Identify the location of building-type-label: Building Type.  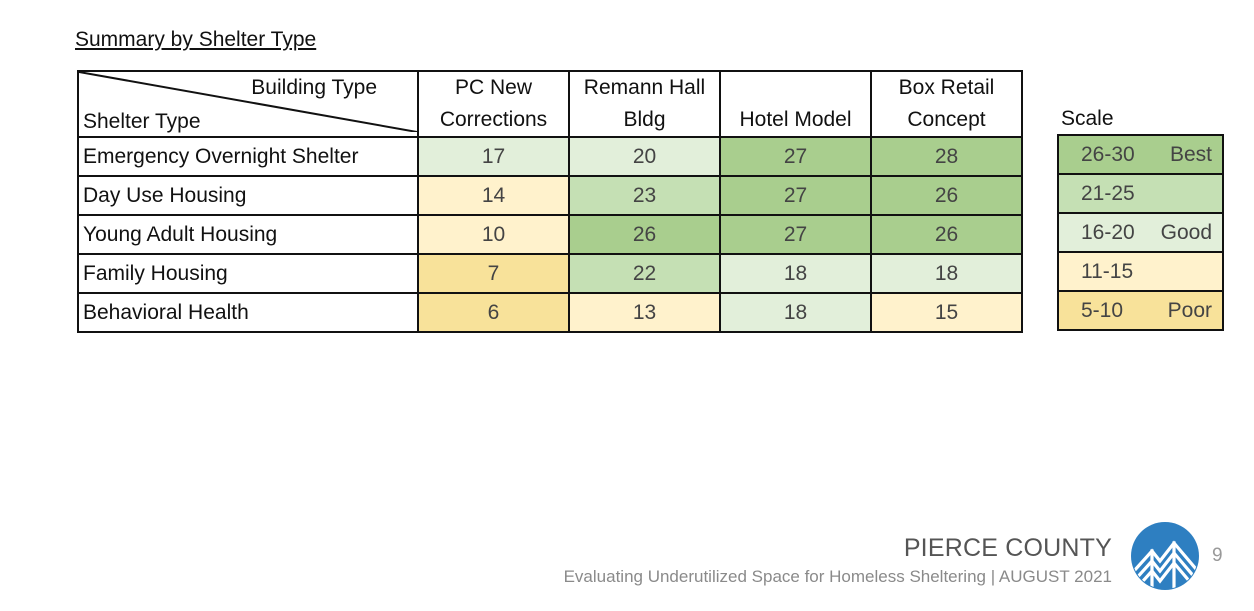
(314, 87).